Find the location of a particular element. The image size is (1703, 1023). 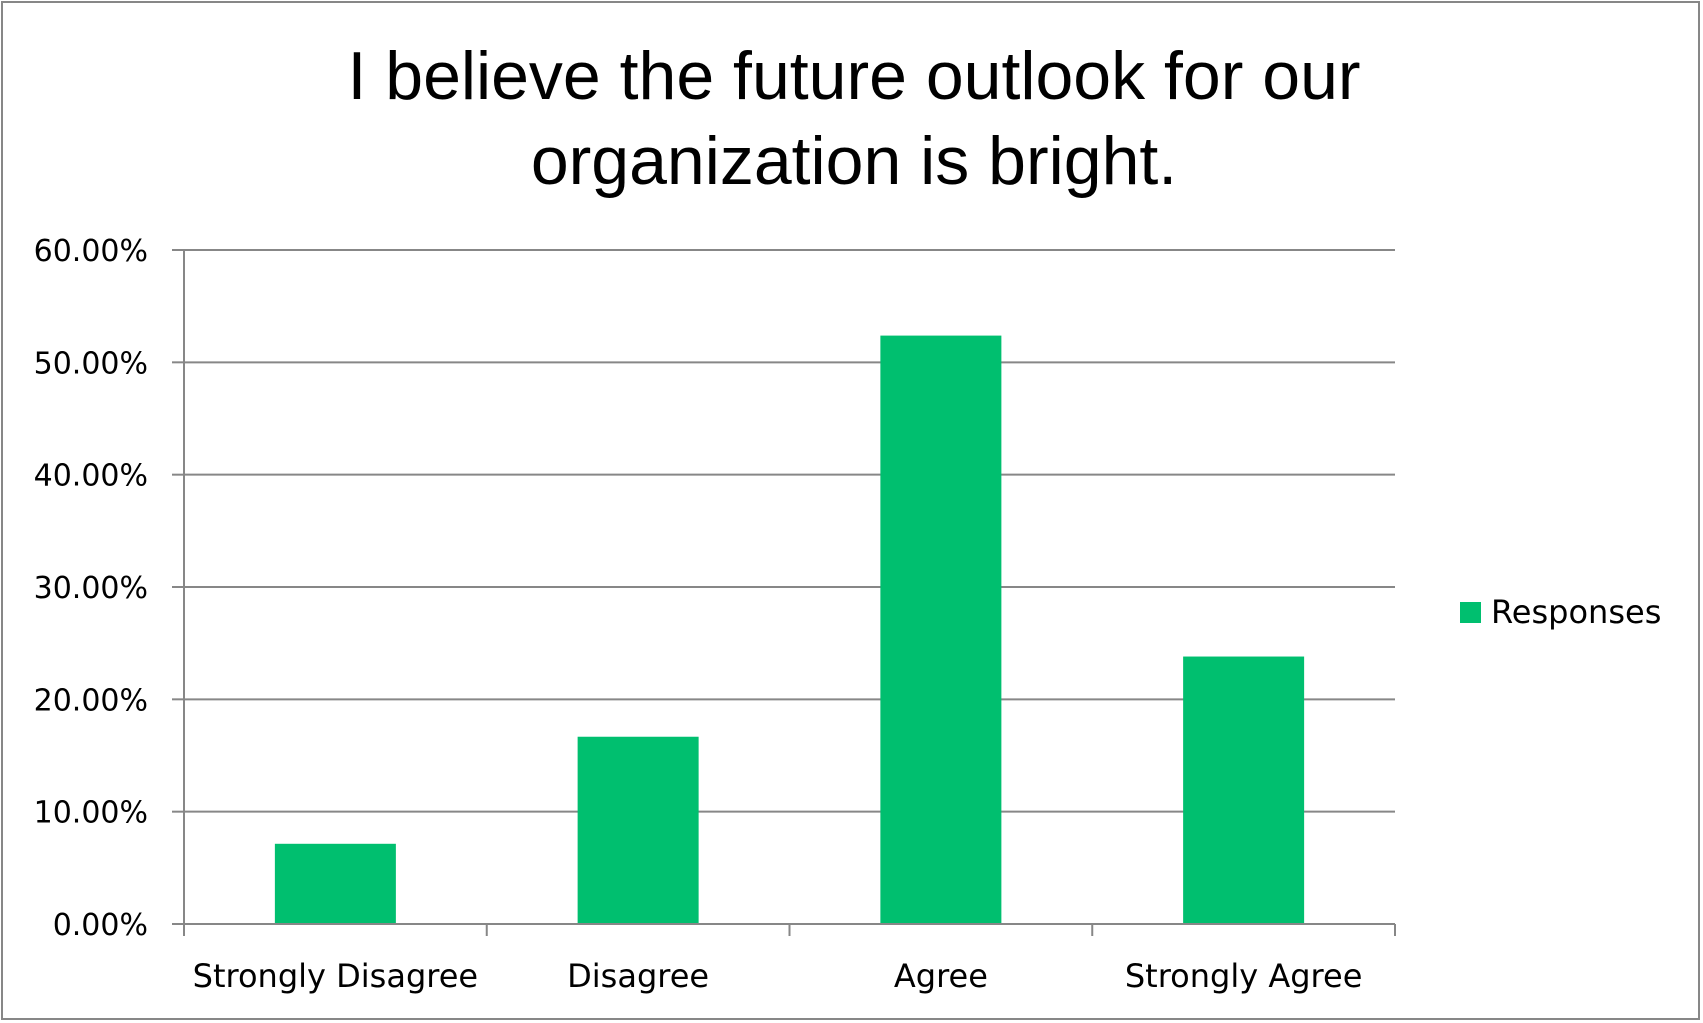

chart-title-line-1: I believe the future outlook for our is located at coordinates (853, 76).